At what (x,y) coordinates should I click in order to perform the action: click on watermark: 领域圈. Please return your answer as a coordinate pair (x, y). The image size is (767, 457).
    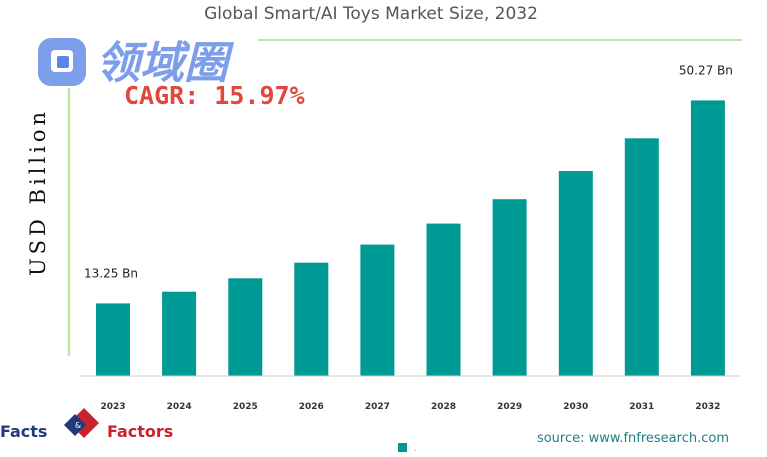
    Looking at the image, I should click on (136, 63).